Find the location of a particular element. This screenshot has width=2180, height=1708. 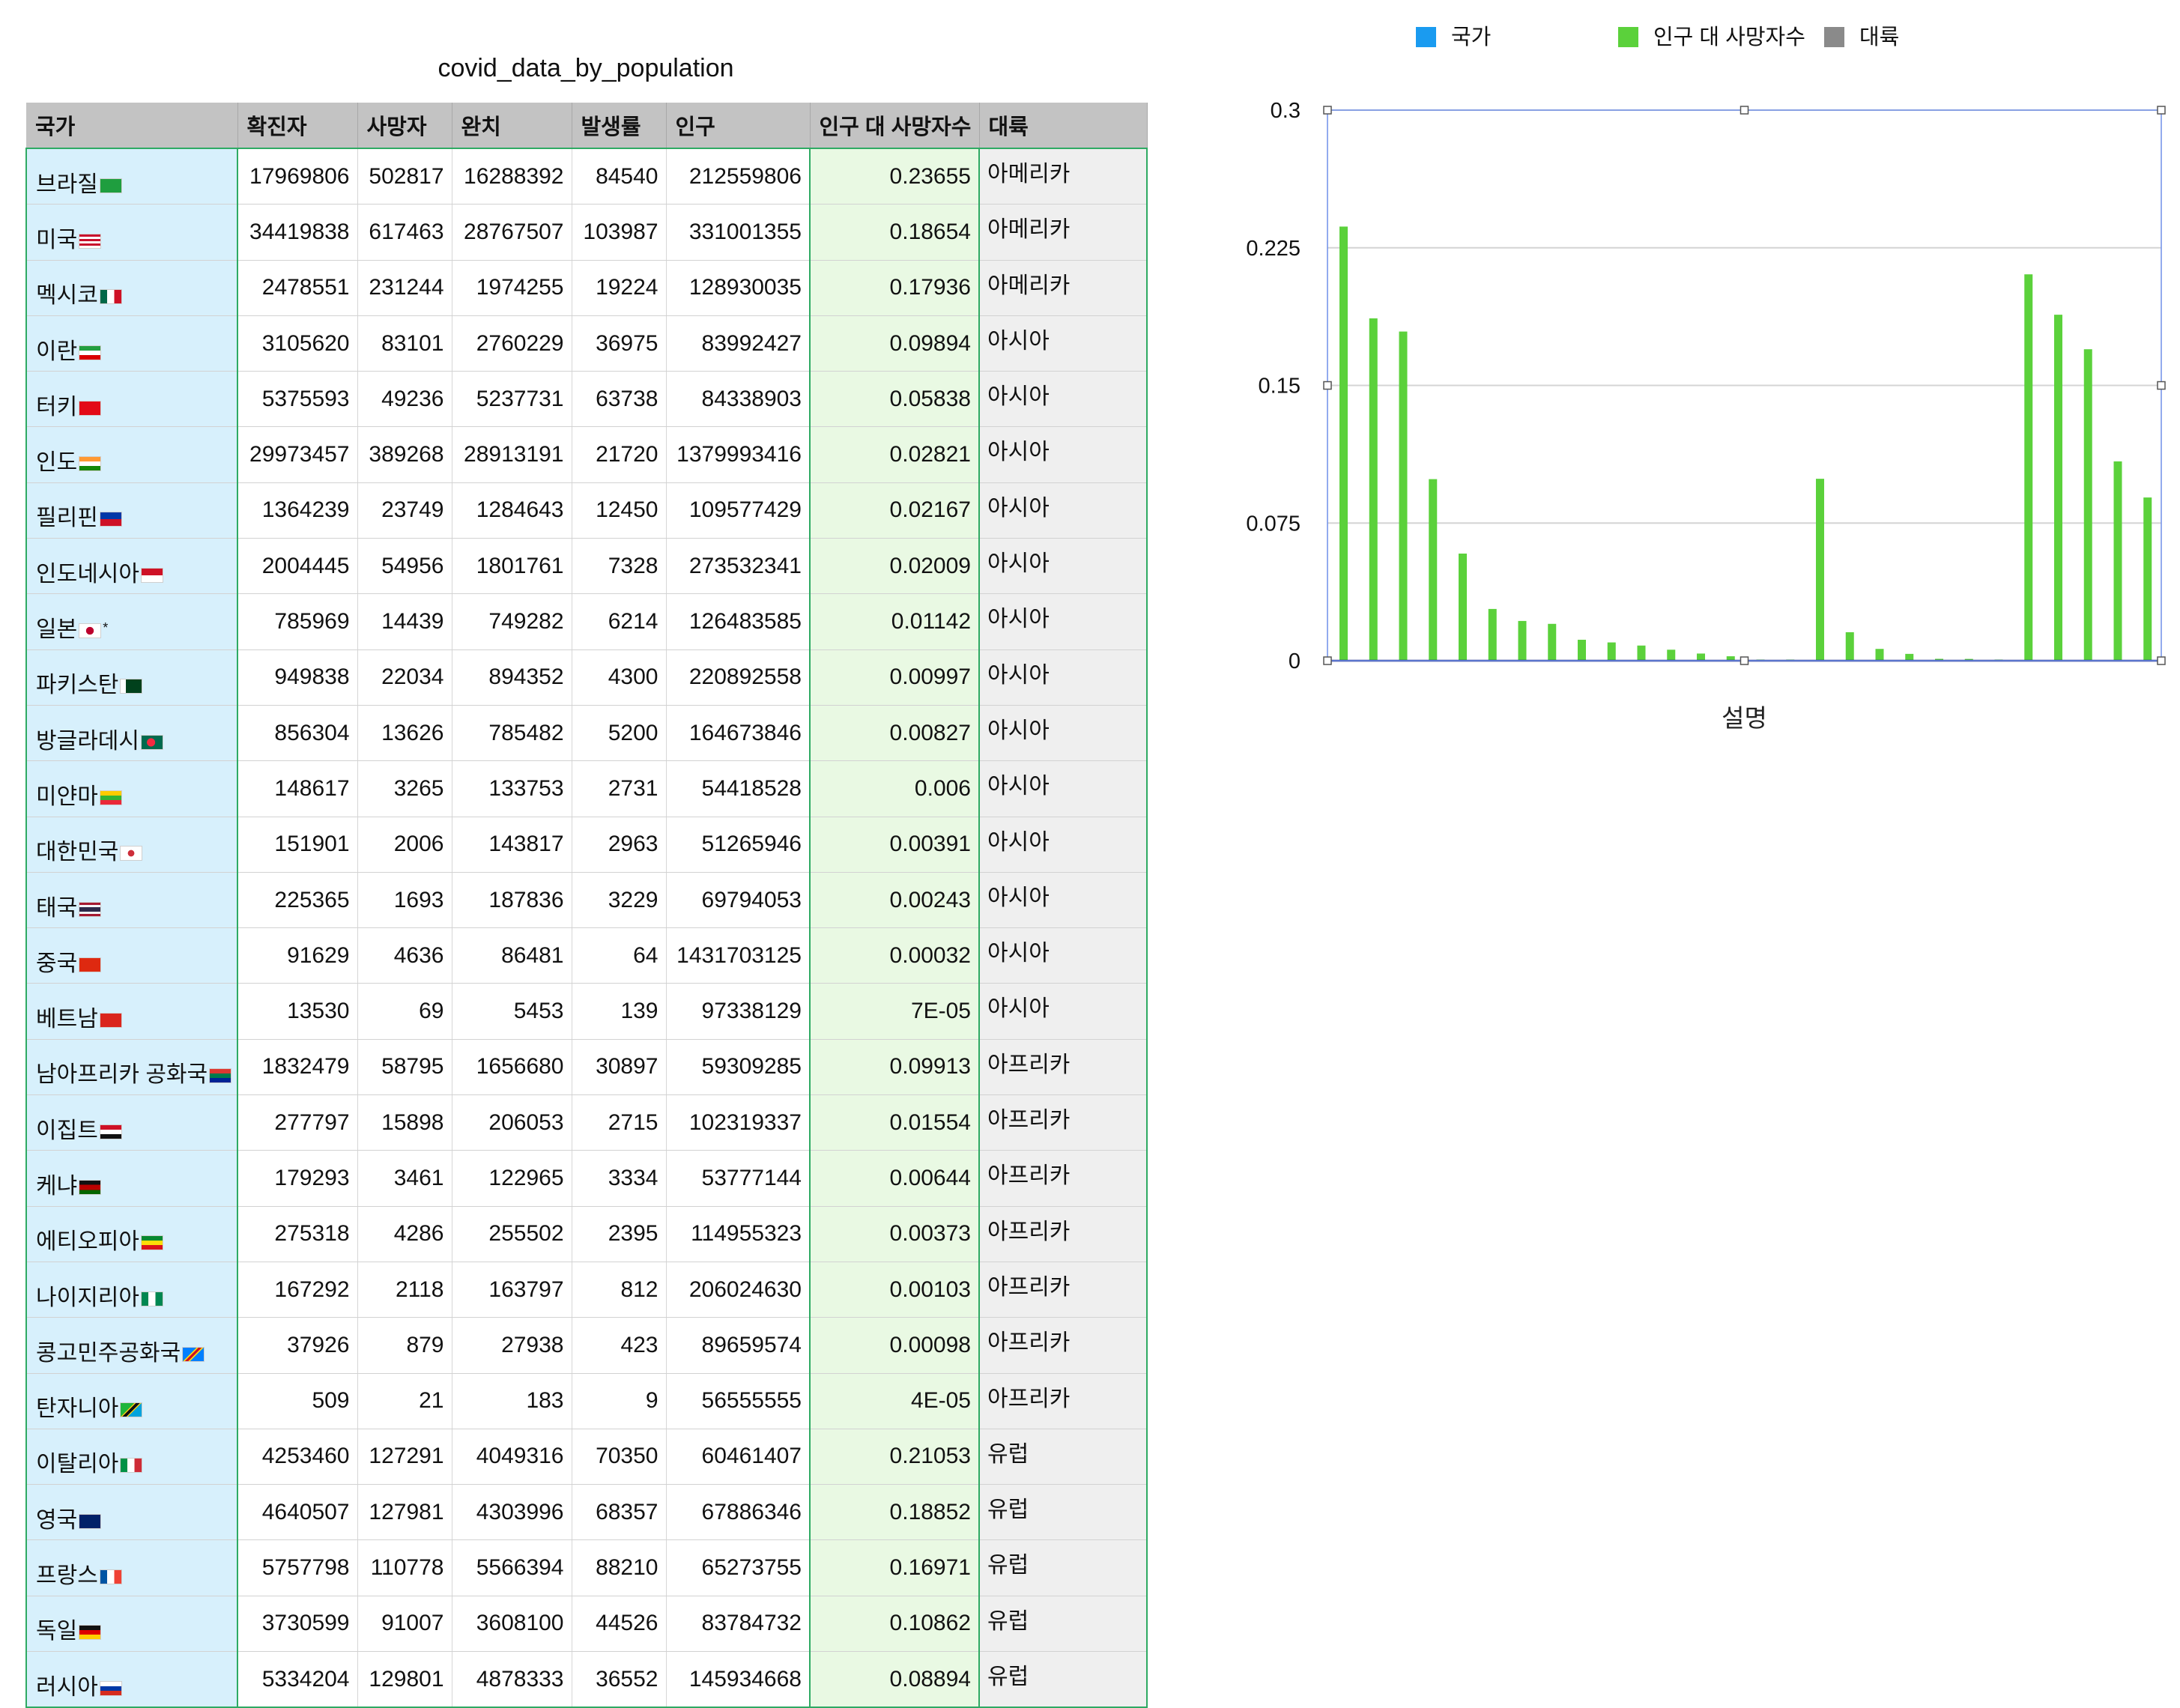

country-cell: 미얀마 is located at coordinates (131, 788).